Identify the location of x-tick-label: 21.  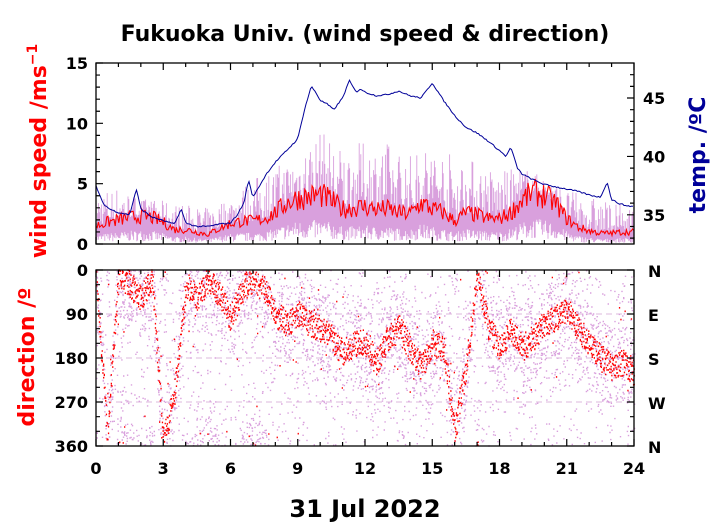
(567, 468).